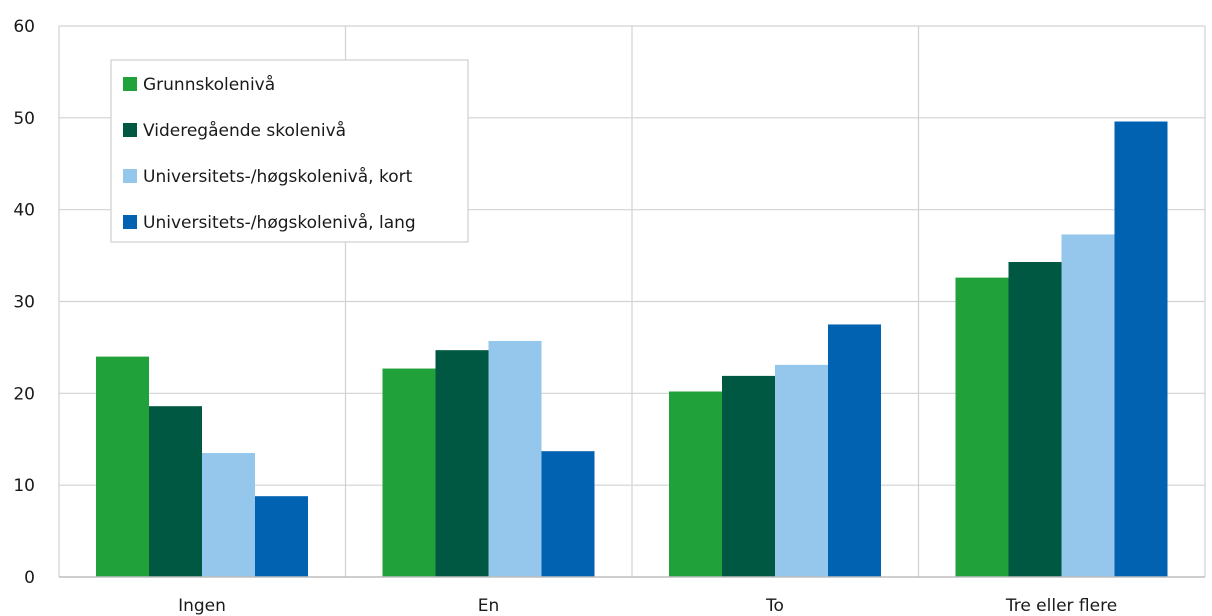 Image resolution: width=1212 pixels, height=616 pixels. Describe the element at coordinates (29, 578) in the screenshot. I see `y-tick-label: 0` at that location.